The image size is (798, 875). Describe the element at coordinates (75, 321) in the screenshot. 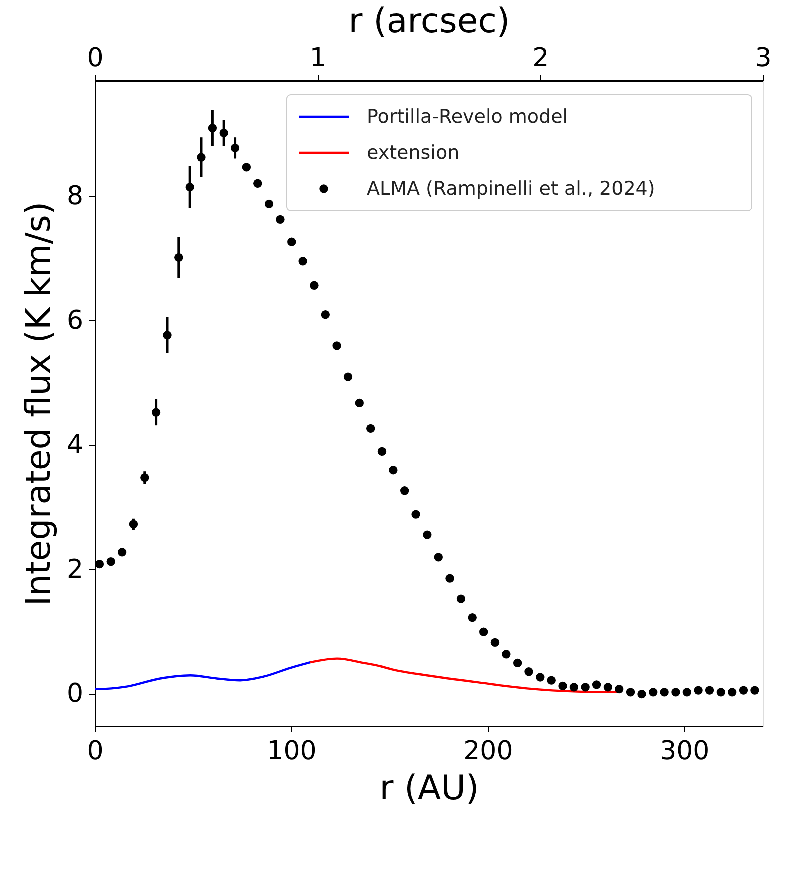

I see `y-tick-label: 6` at that location.